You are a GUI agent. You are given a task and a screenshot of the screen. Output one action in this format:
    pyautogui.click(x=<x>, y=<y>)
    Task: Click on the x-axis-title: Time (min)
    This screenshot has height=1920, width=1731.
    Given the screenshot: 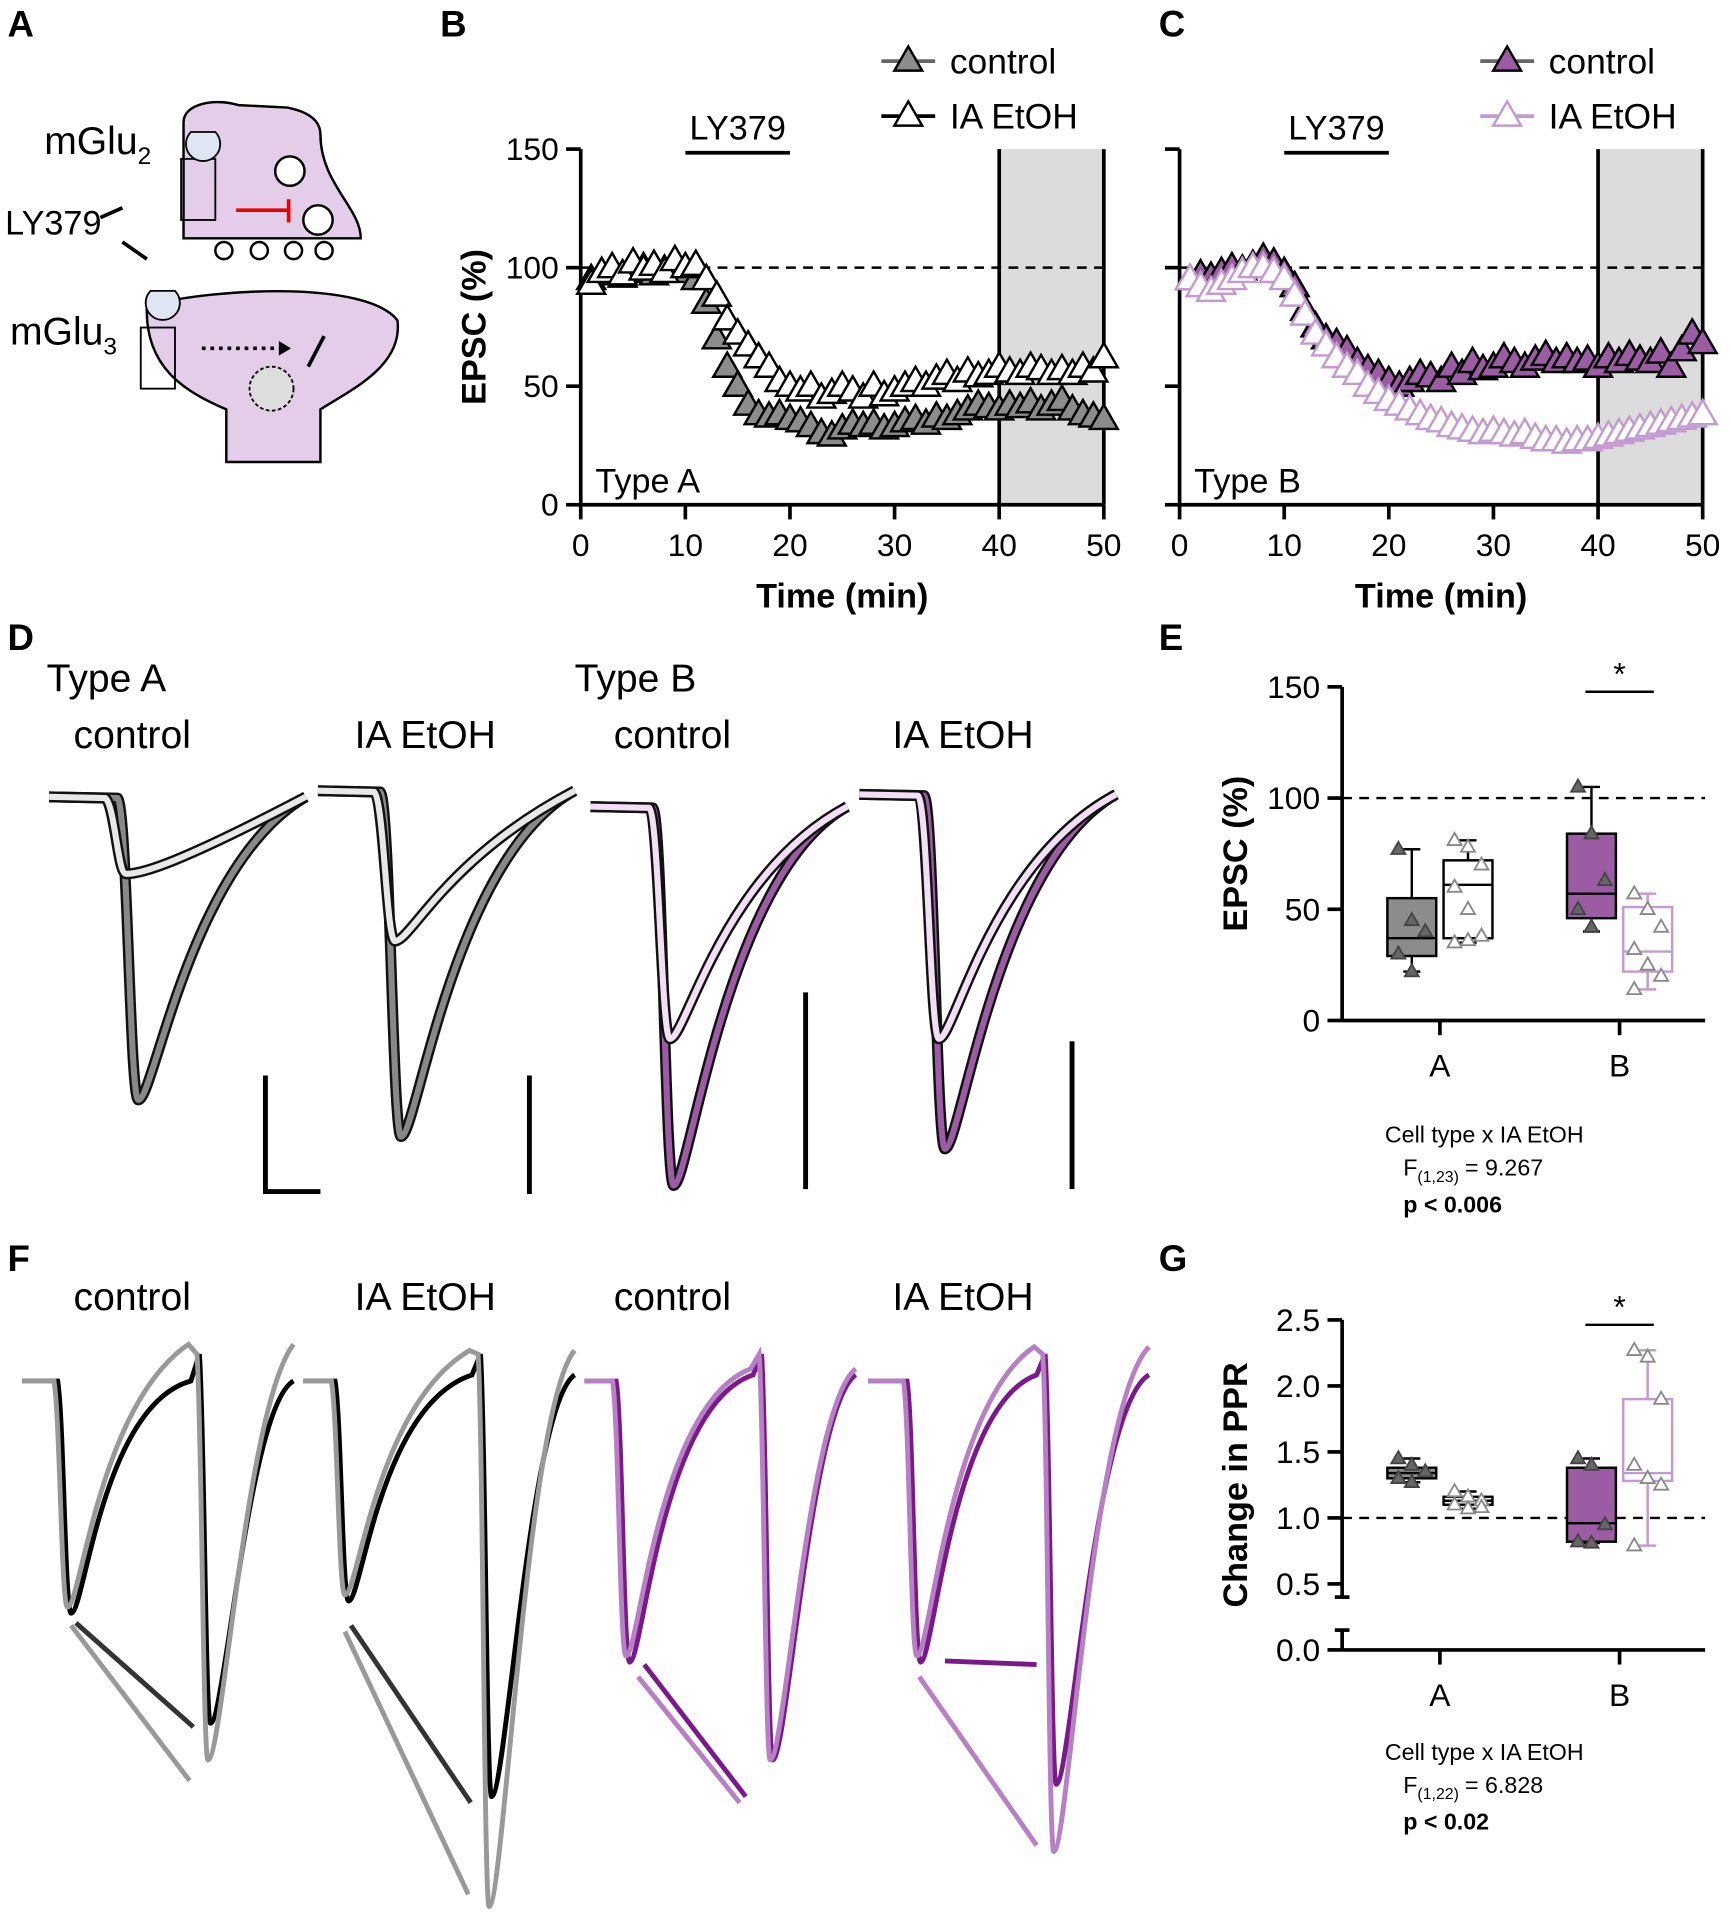 What is the action you would take?
    pyautogui.click(x=1441, y=596)
    